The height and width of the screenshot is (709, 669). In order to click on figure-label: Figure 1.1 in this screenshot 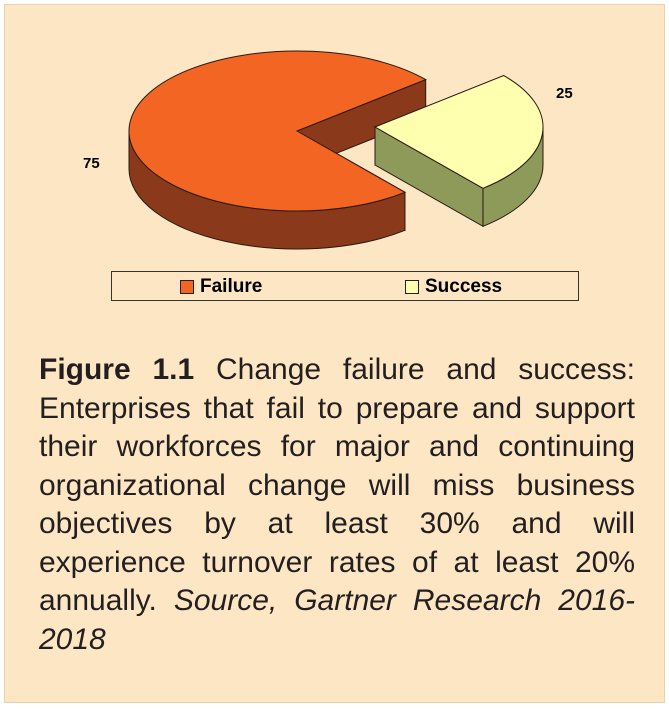, I will do `click(117, 369)`.